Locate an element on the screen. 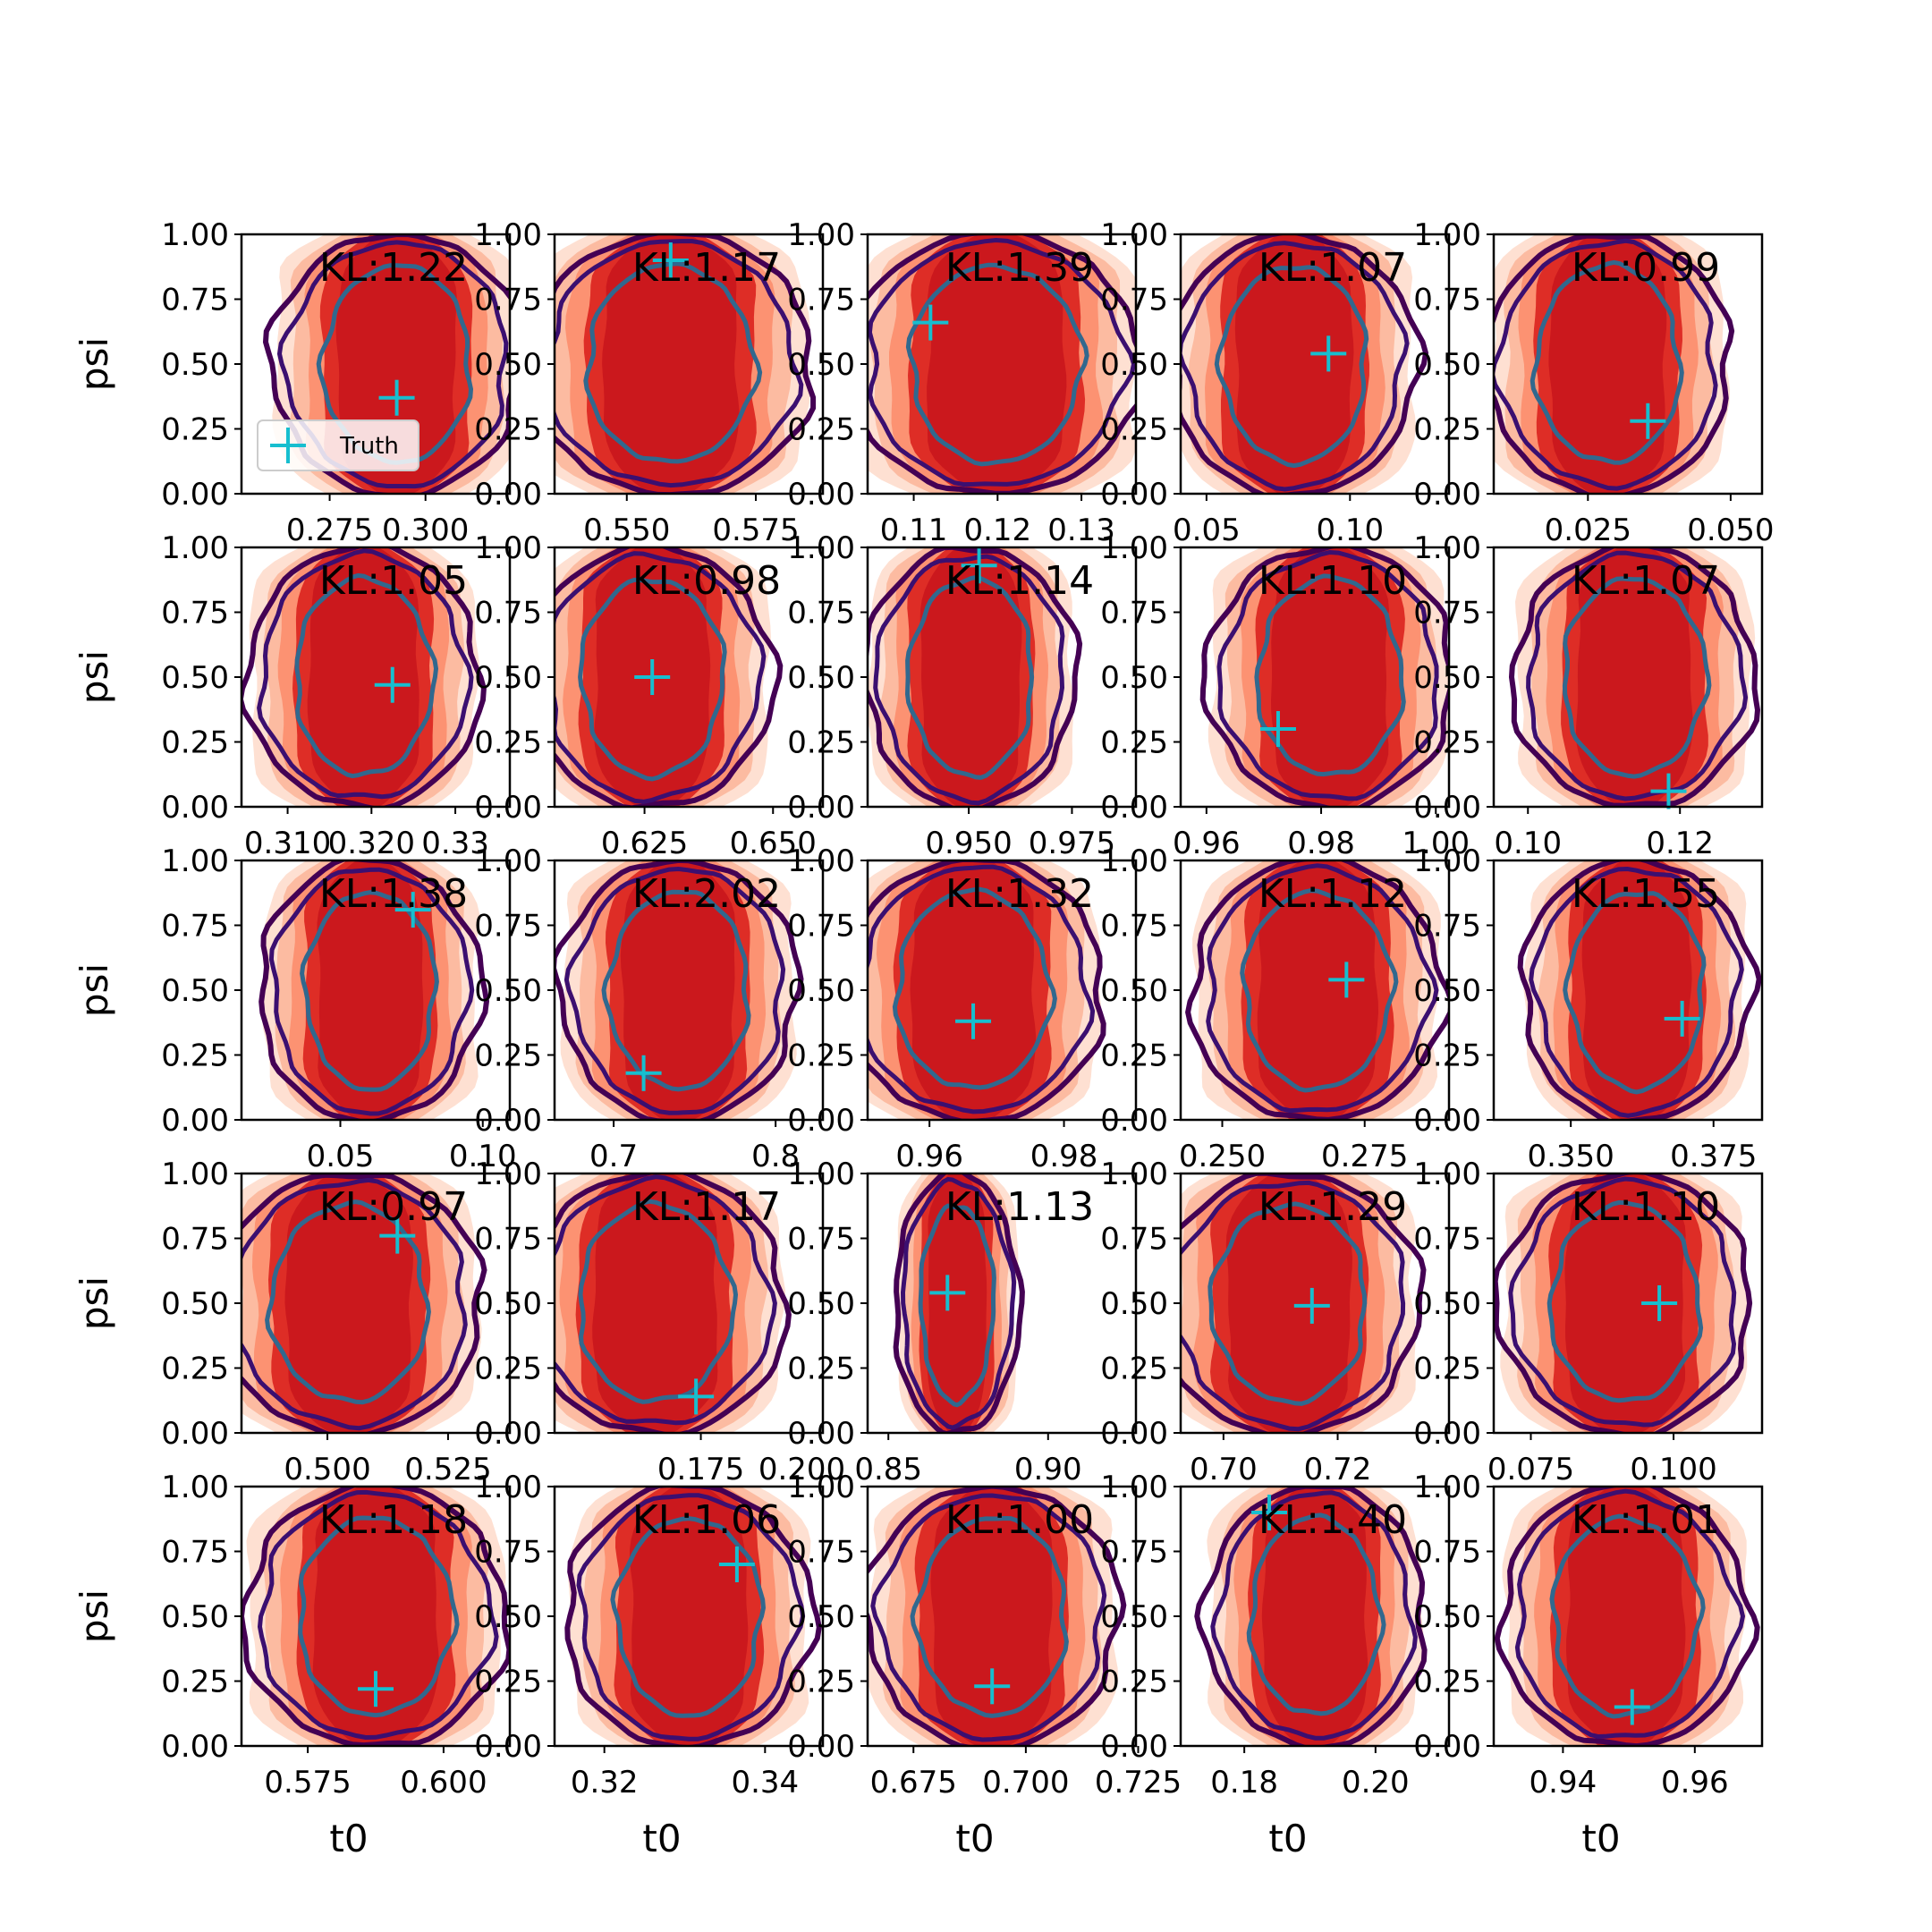 The image size is (1932, 1932). x-tick-label: 0.175 is located at coordinates (700, 1469).